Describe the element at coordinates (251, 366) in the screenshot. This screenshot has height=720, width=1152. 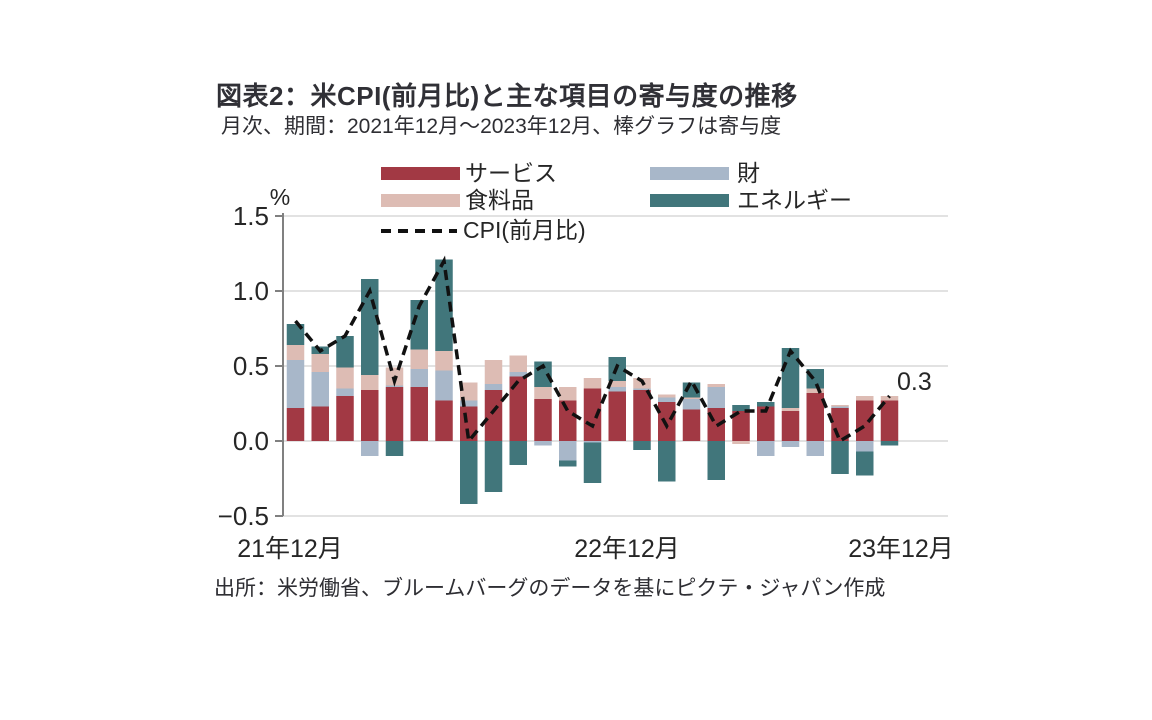
I see `y-tick-label-0.5: 0.5` at that location.